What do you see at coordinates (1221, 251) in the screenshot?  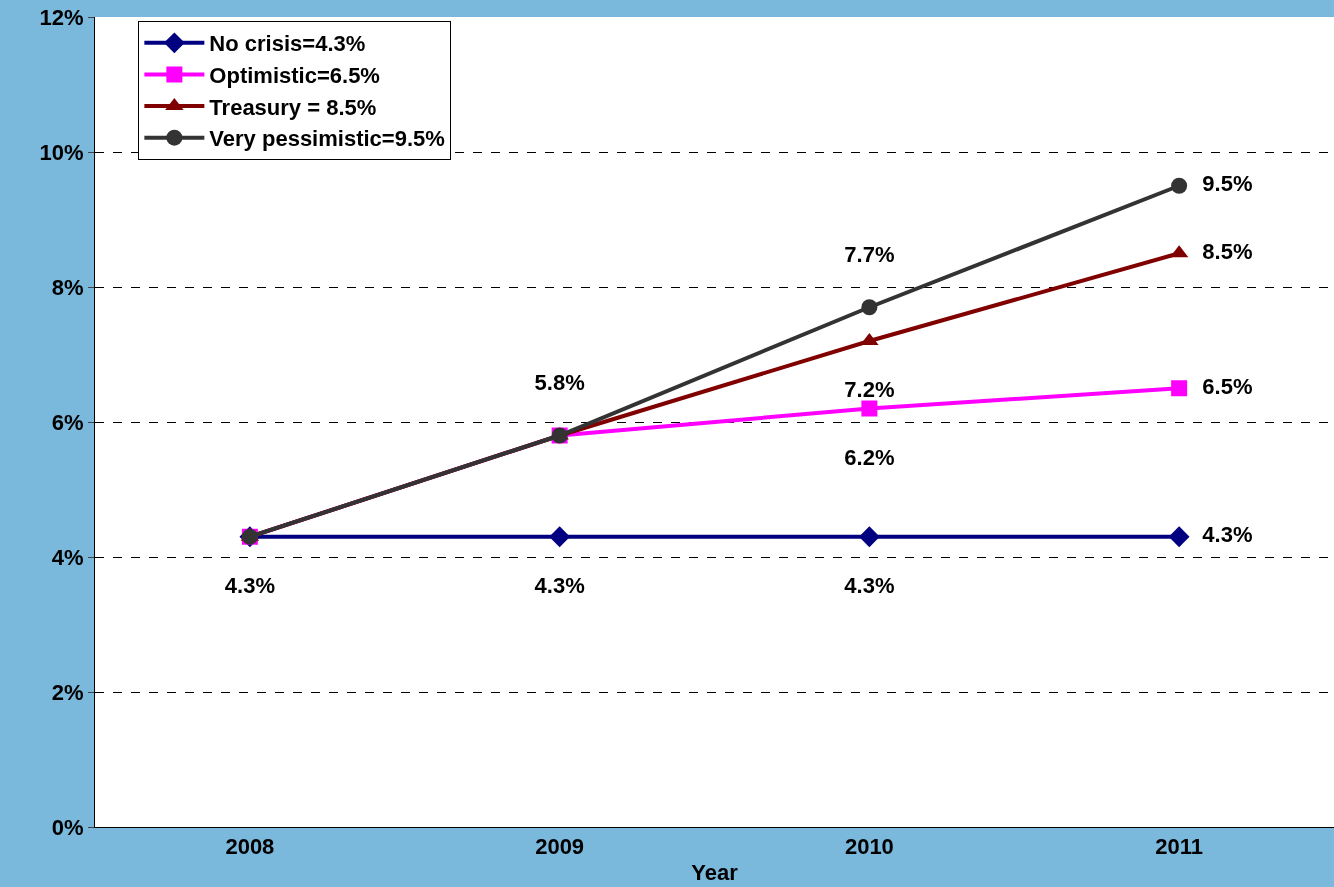 I see `data-label: 8.5%` at bounding box center [1221, 251].